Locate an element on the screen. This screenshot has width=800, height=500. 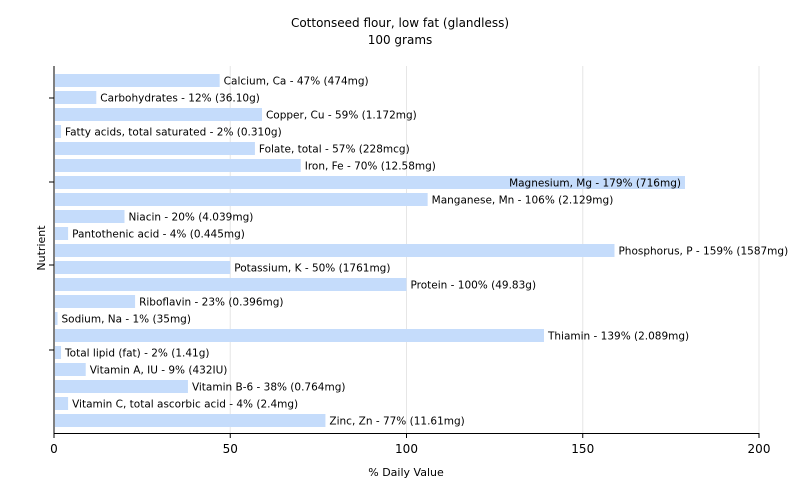
x-tick-label: 150 is located at coordinates (582, 449).